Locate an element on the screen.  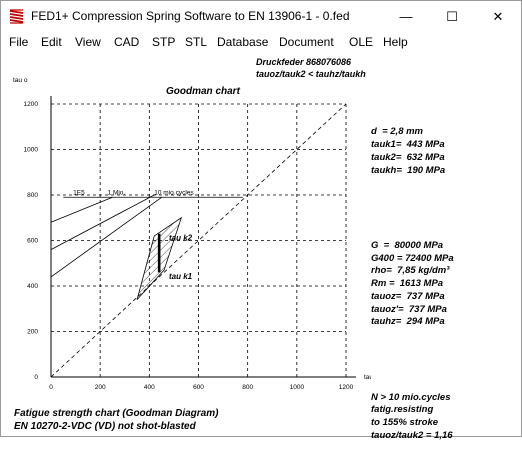
menu-stp: STP is located at coordinates (164, 42).